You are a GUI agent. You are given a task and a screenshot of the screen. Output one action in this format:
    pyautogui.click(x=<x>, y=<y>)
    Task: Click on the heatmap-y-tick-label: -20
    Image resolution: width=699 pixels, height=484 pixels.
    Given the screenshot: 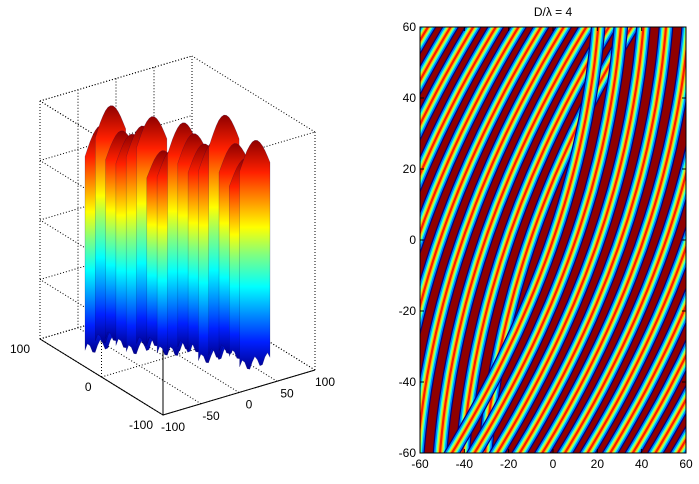 What is the action you would take?
    pyautogui.click(x=408, y=311)
    